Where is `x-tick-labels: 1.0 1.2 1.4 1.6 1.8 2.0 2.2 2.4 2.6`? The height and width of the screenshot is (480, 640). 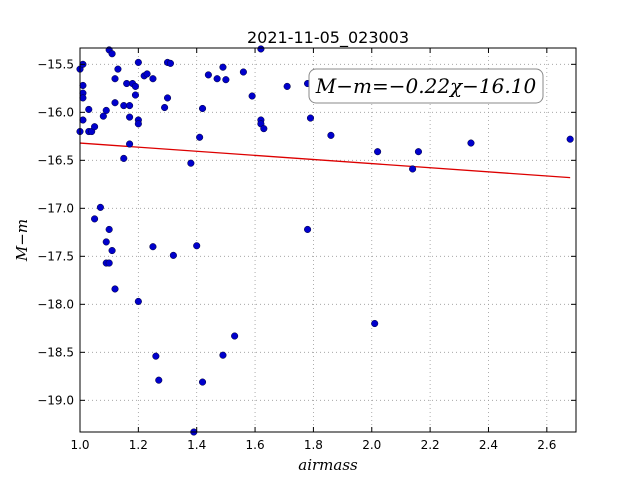
x-tick-labels: 1.0 1.2 1.4 1.6 1.8 2.0 2.2 2.4 2.6 is located at coordinates (313, 445).